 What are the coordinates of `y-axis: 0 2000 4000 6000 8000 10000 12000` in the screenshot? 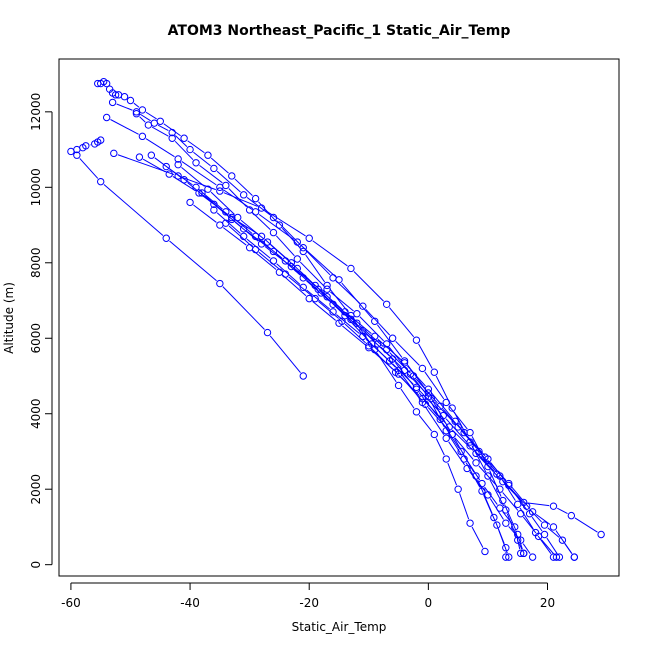 It's located at (41, 331).